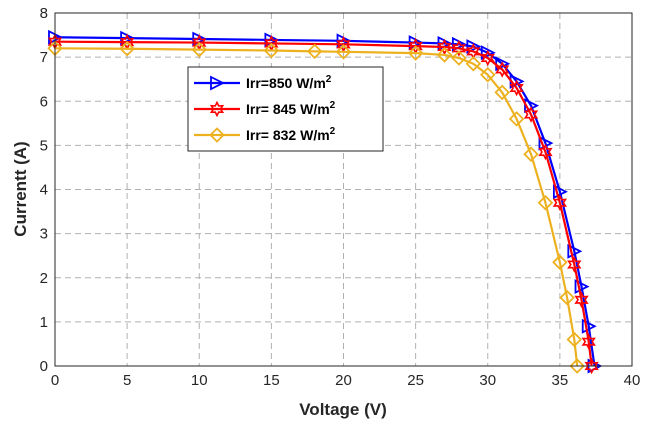 The width and height of the screenshot is (647, 425). Describe the element at coordinates (127, 380) in the screenshot. I see `x-tick-label: 5` at that location.